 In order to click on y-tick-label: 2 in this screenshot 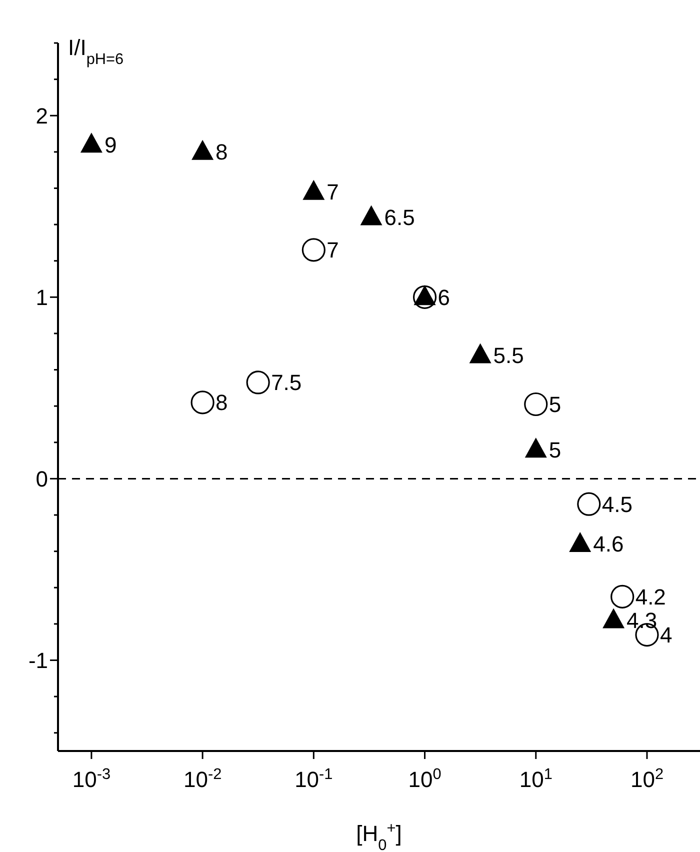, I will do `click(42, 115)`.